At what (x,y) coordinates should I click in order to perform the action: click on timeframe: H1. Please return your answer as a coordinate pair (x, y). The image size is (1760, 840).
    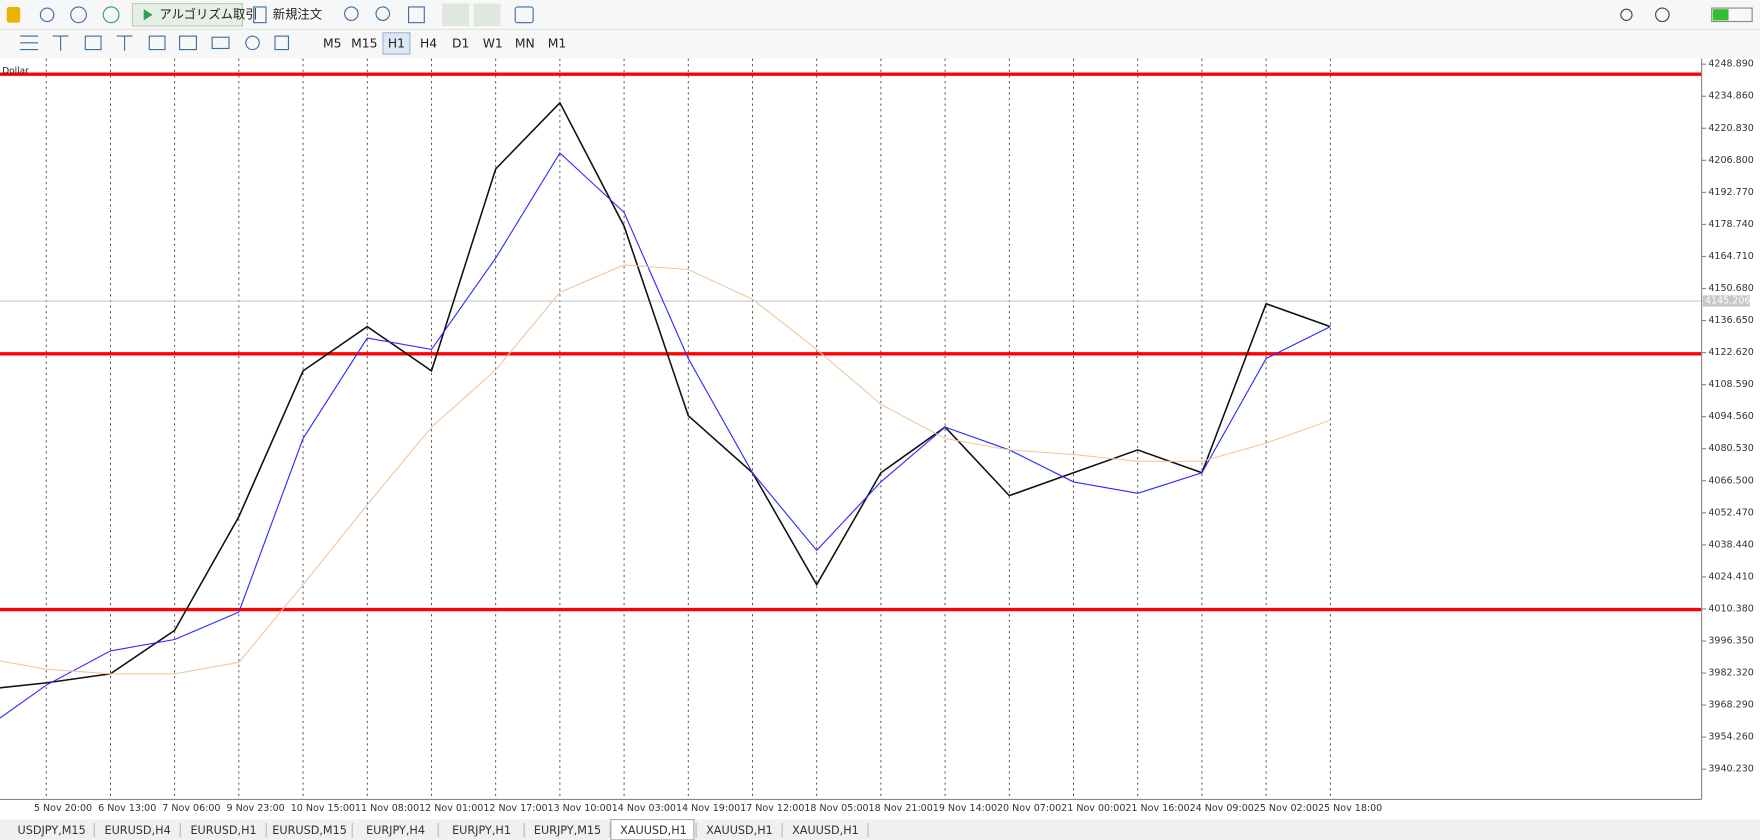
    Looking at the image, I should click on (396, 43).